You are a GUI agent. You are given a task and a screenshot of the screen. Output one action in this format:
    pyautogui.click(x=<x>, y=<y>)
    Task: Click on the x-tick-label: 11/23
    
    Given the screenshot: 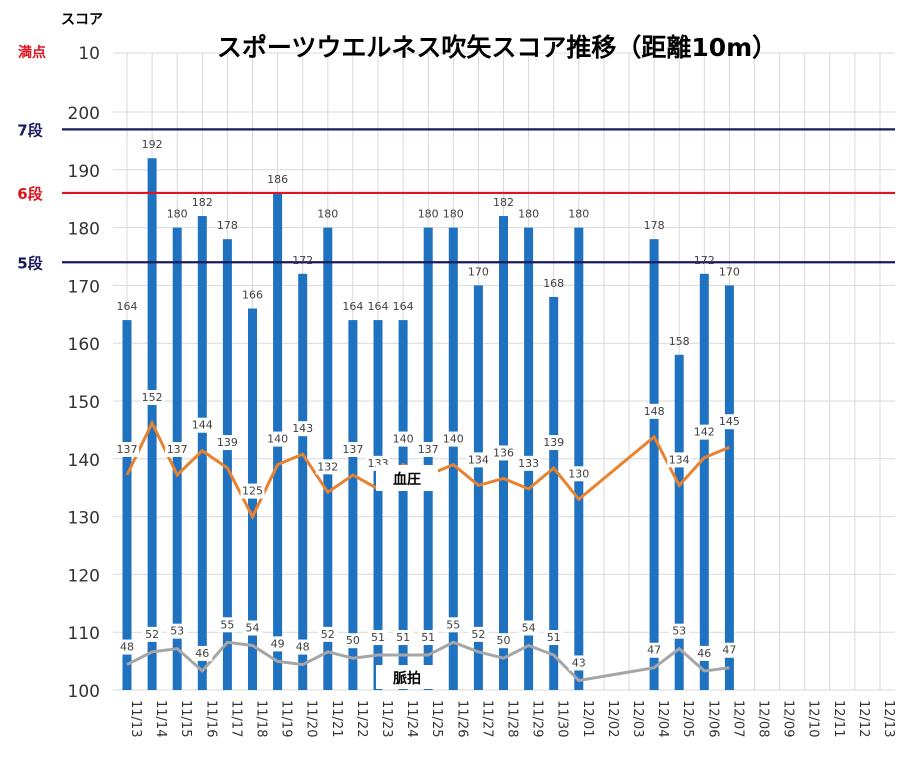 What is the action you would take?
    pyautogui.click(x=386, y=718)
    